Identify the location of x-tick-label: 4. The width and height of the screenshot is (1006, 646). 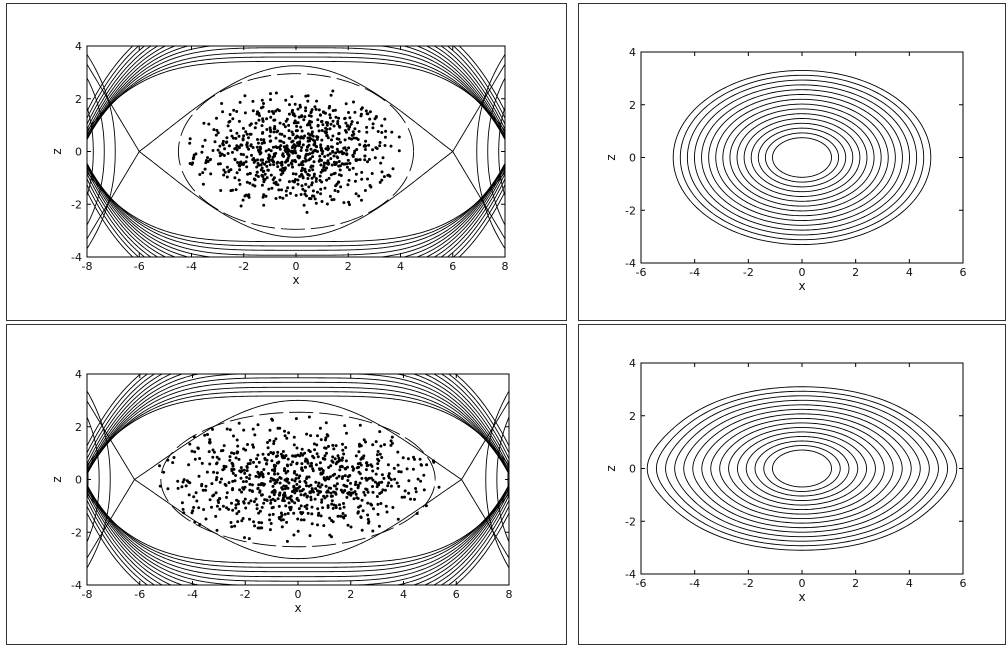
(400, 266).